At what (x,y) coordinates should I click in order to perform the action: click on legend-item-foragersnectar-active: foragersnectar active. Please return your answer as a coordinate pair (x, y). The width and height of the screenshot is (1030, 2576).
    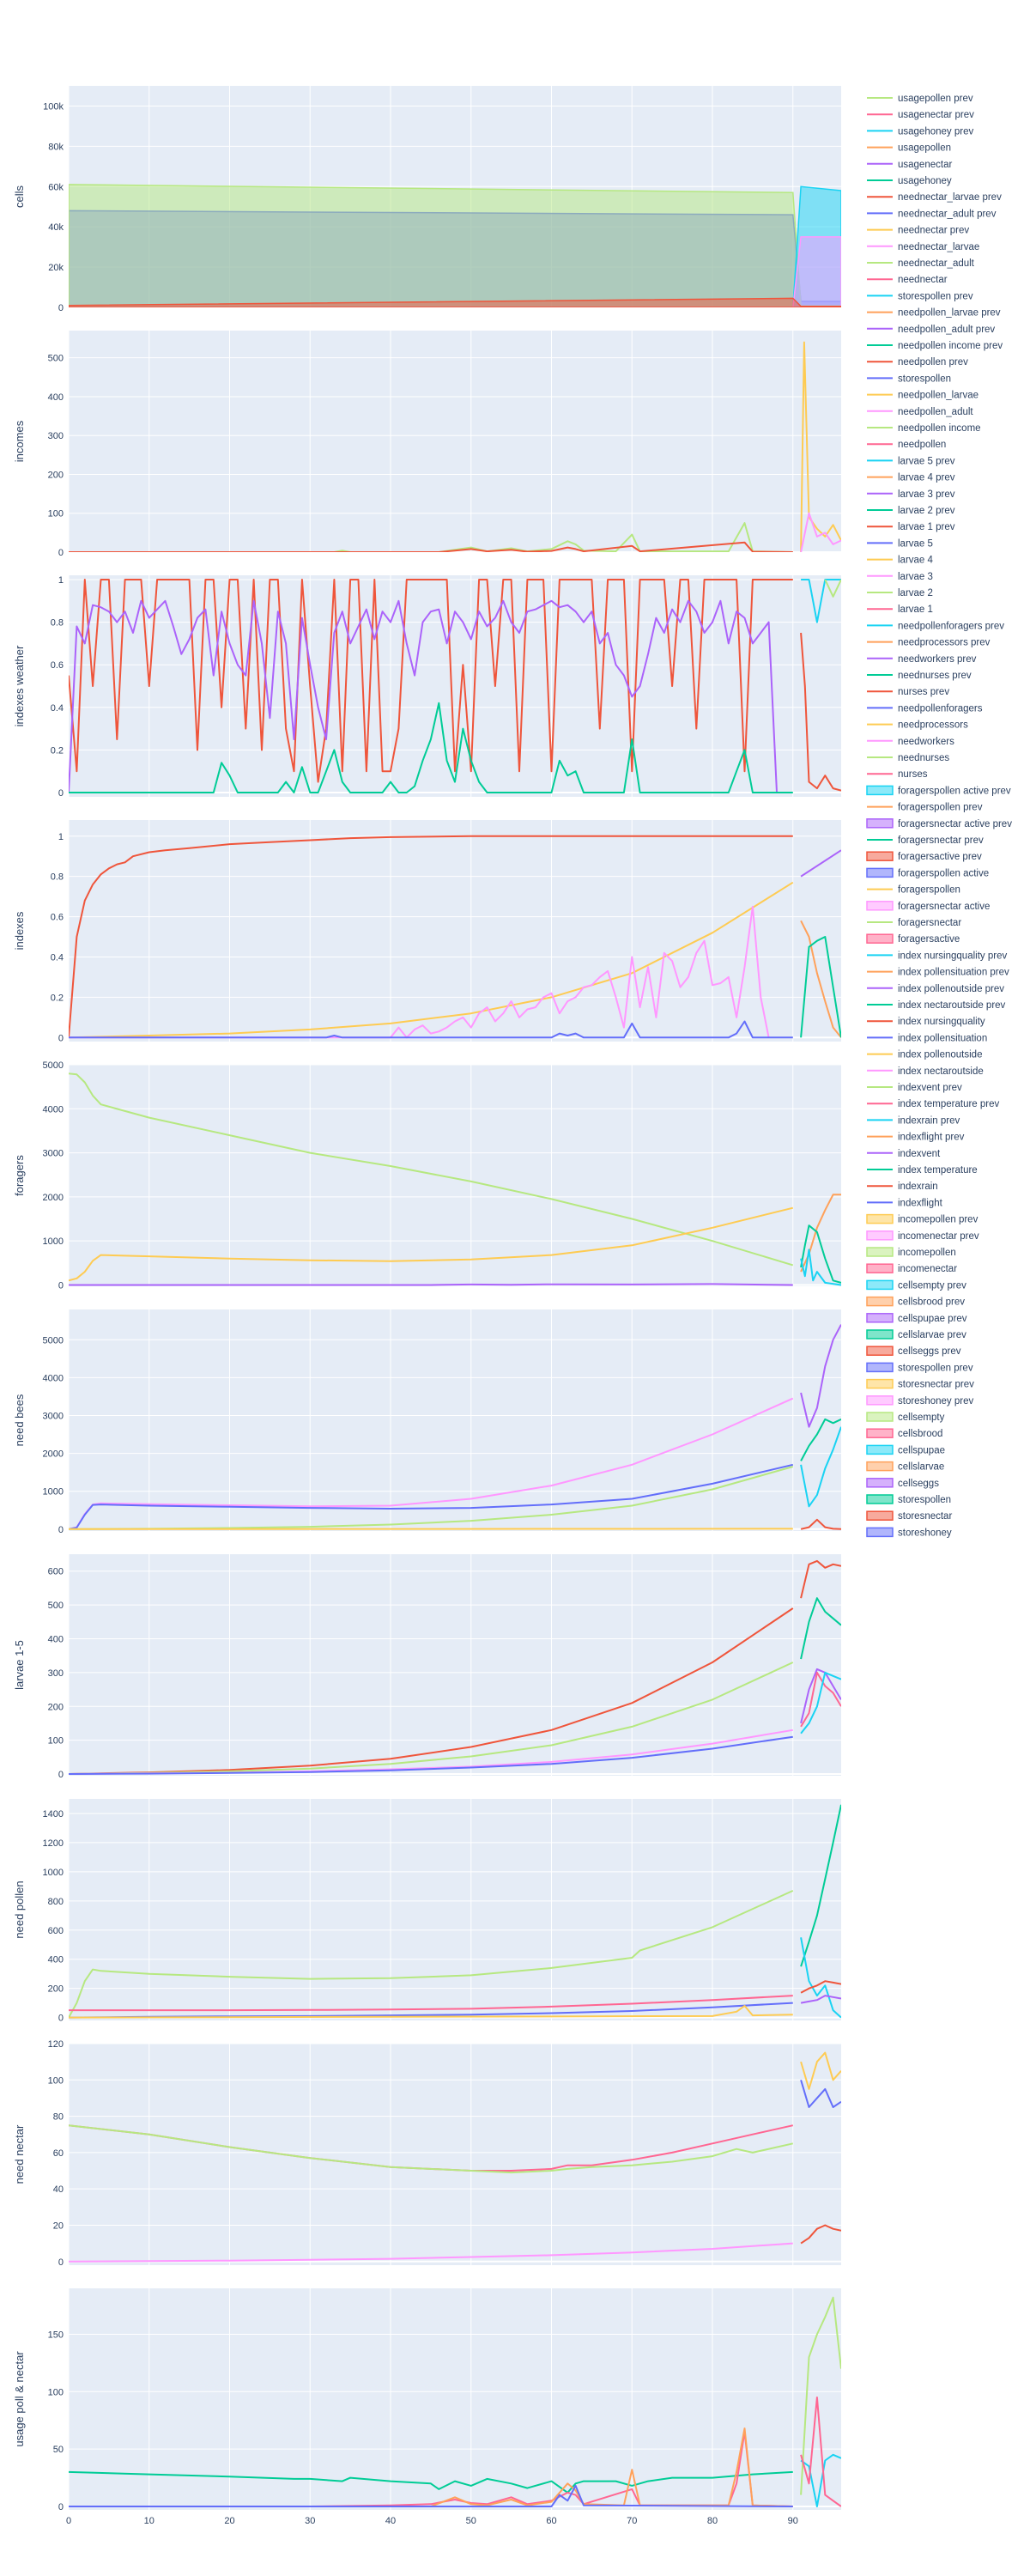
    Looking at the image, I should click on (928, 907).